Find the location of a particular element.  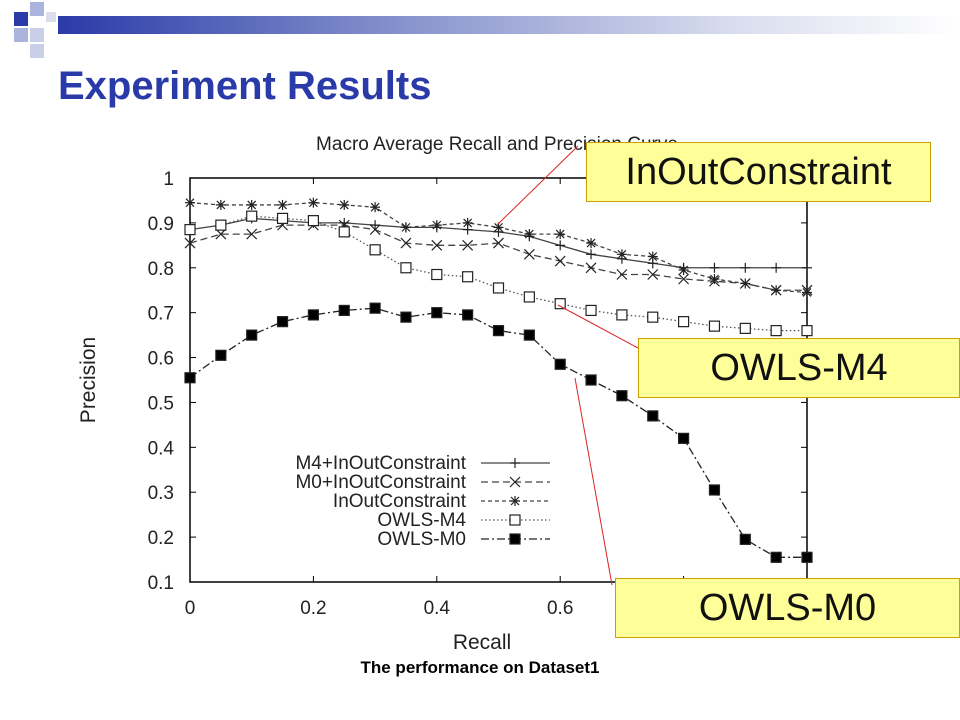

figure-caption: The performance on Dataset1 is located at coordinates (480, 667).